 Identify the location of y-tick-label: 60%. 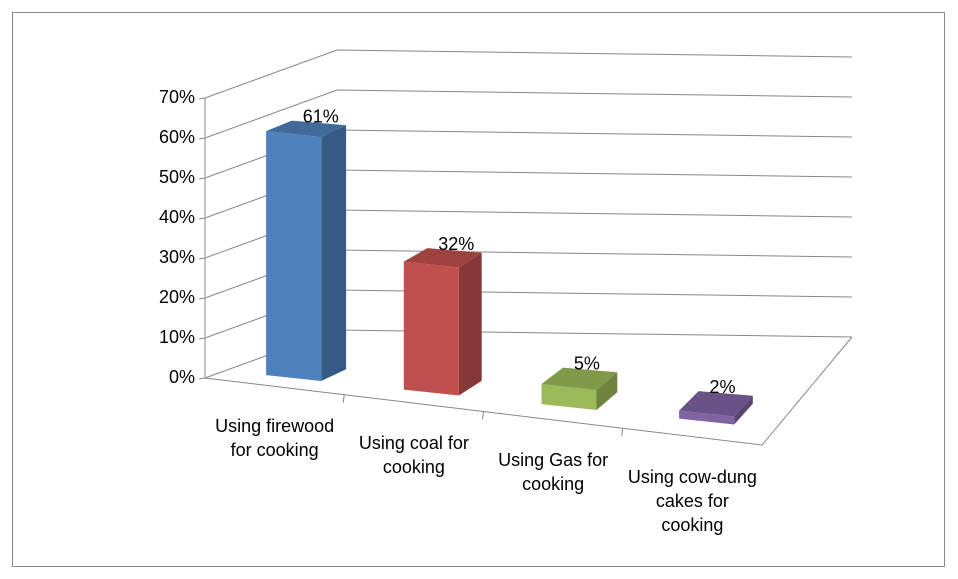
(177, 137).